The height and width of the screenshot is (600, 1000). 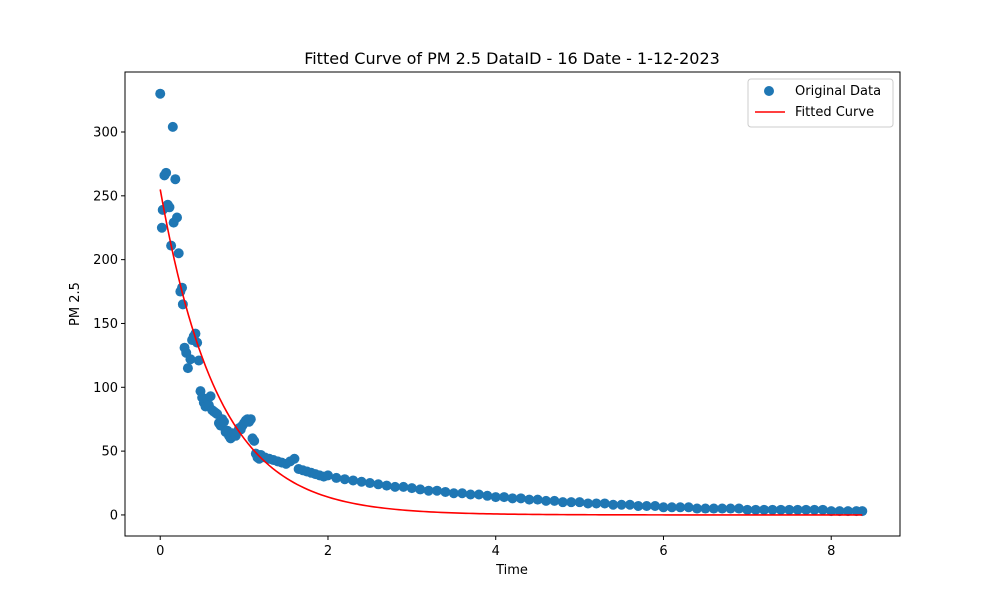 I want to click on y-tick-label: 0, so click(x=114, y=515).